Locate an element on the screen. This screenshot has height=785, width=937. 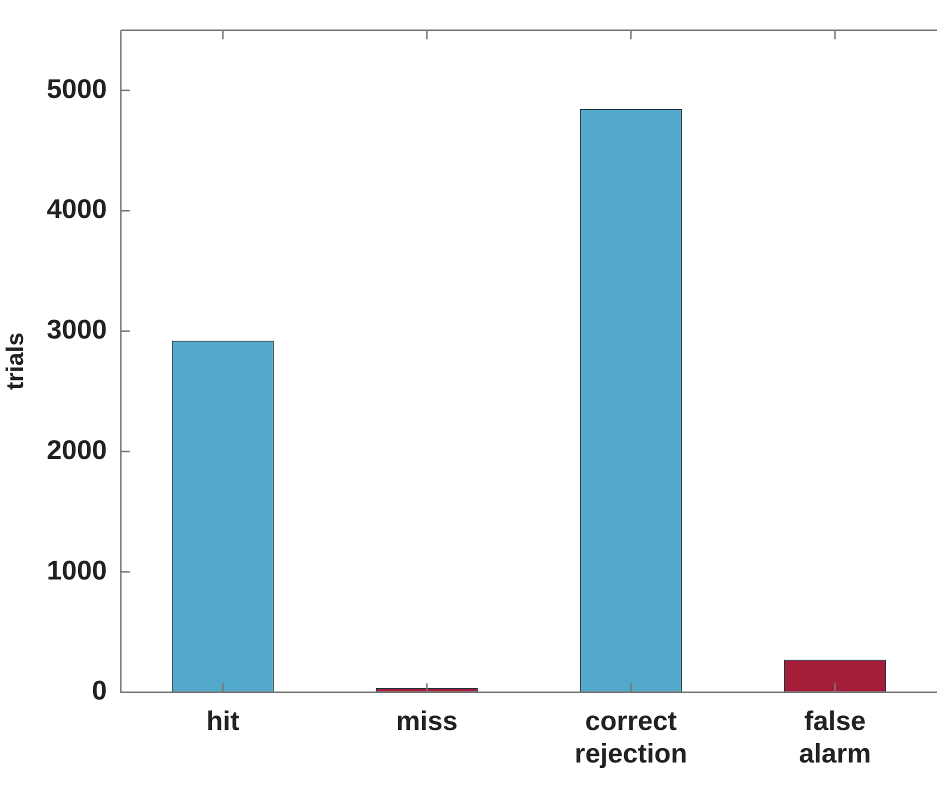
x-tick-label: correct rejection is located at coordinates (631, 737).